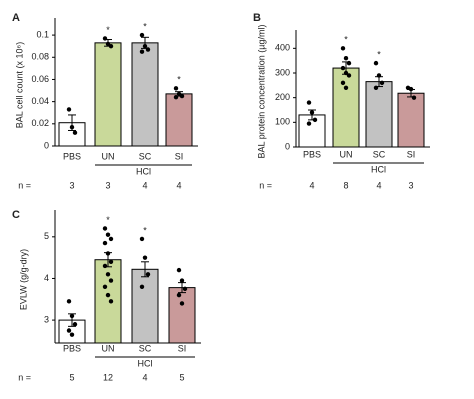 The image size is (474, 399). Describe the element at coordinates (282, 48) in the screenshot. I see `y-tick-label: 400` at that location.